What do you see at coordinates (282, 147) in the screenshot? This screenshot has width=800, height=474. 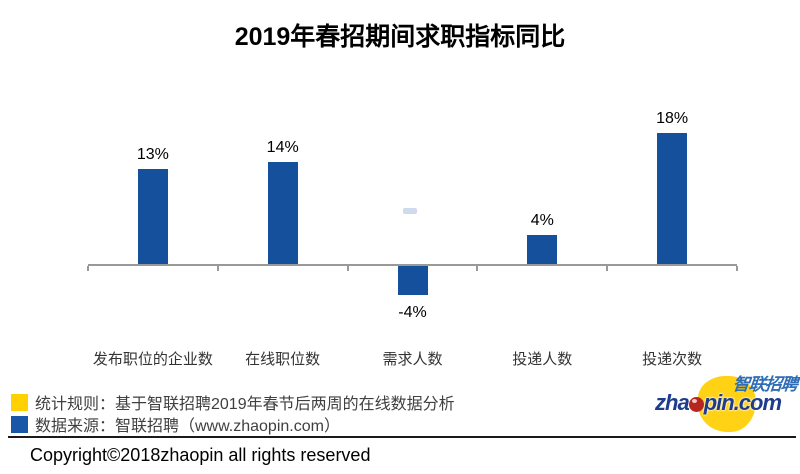 I see `value-label: 14%` at bounding box center [282, 147].